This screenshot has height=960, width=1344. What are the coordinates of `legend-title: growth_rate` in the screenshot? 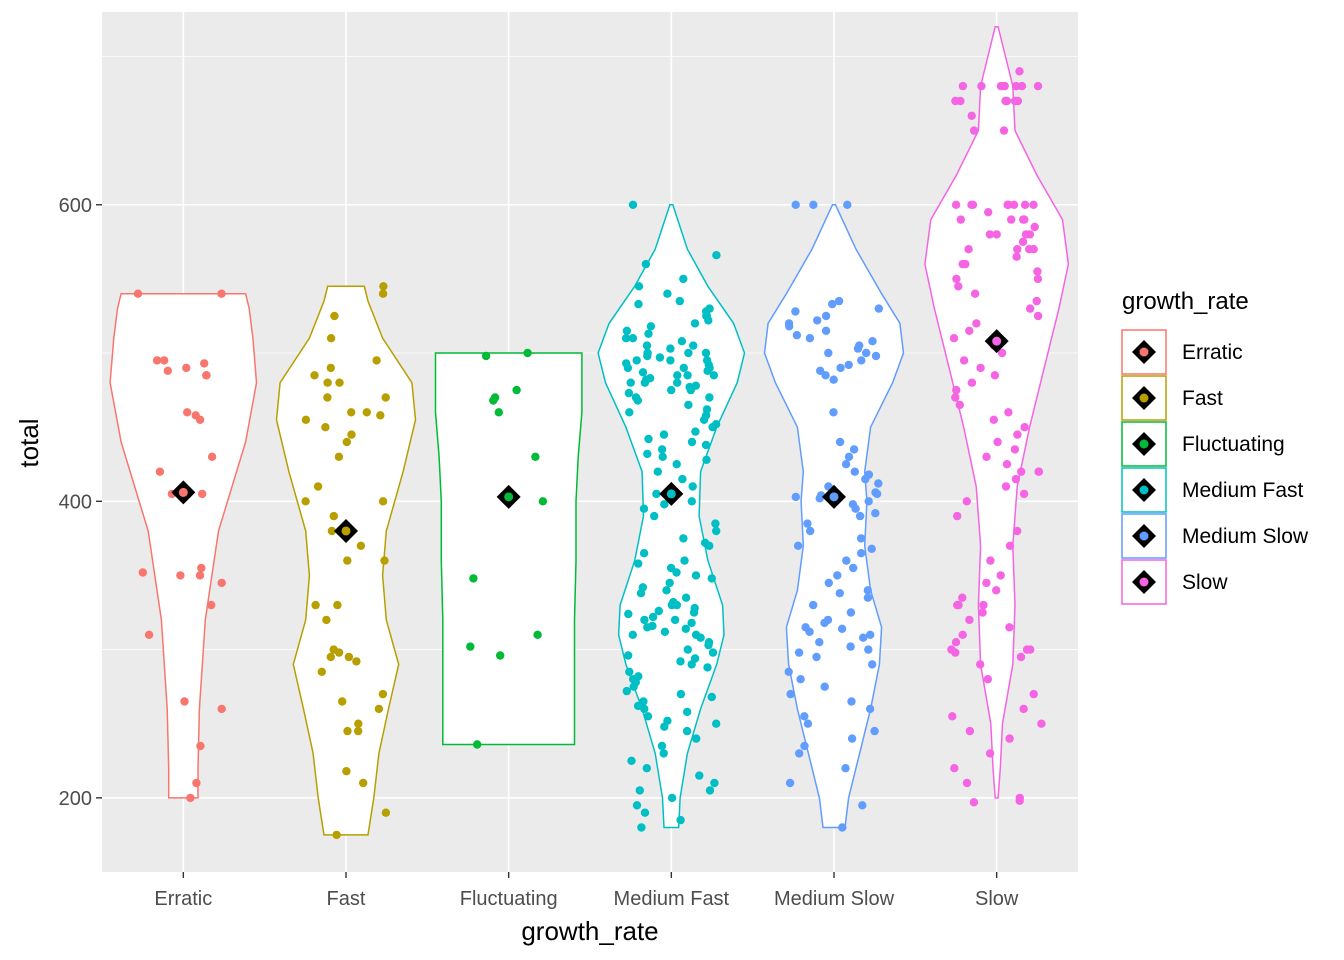 It's located at (1185, 301).